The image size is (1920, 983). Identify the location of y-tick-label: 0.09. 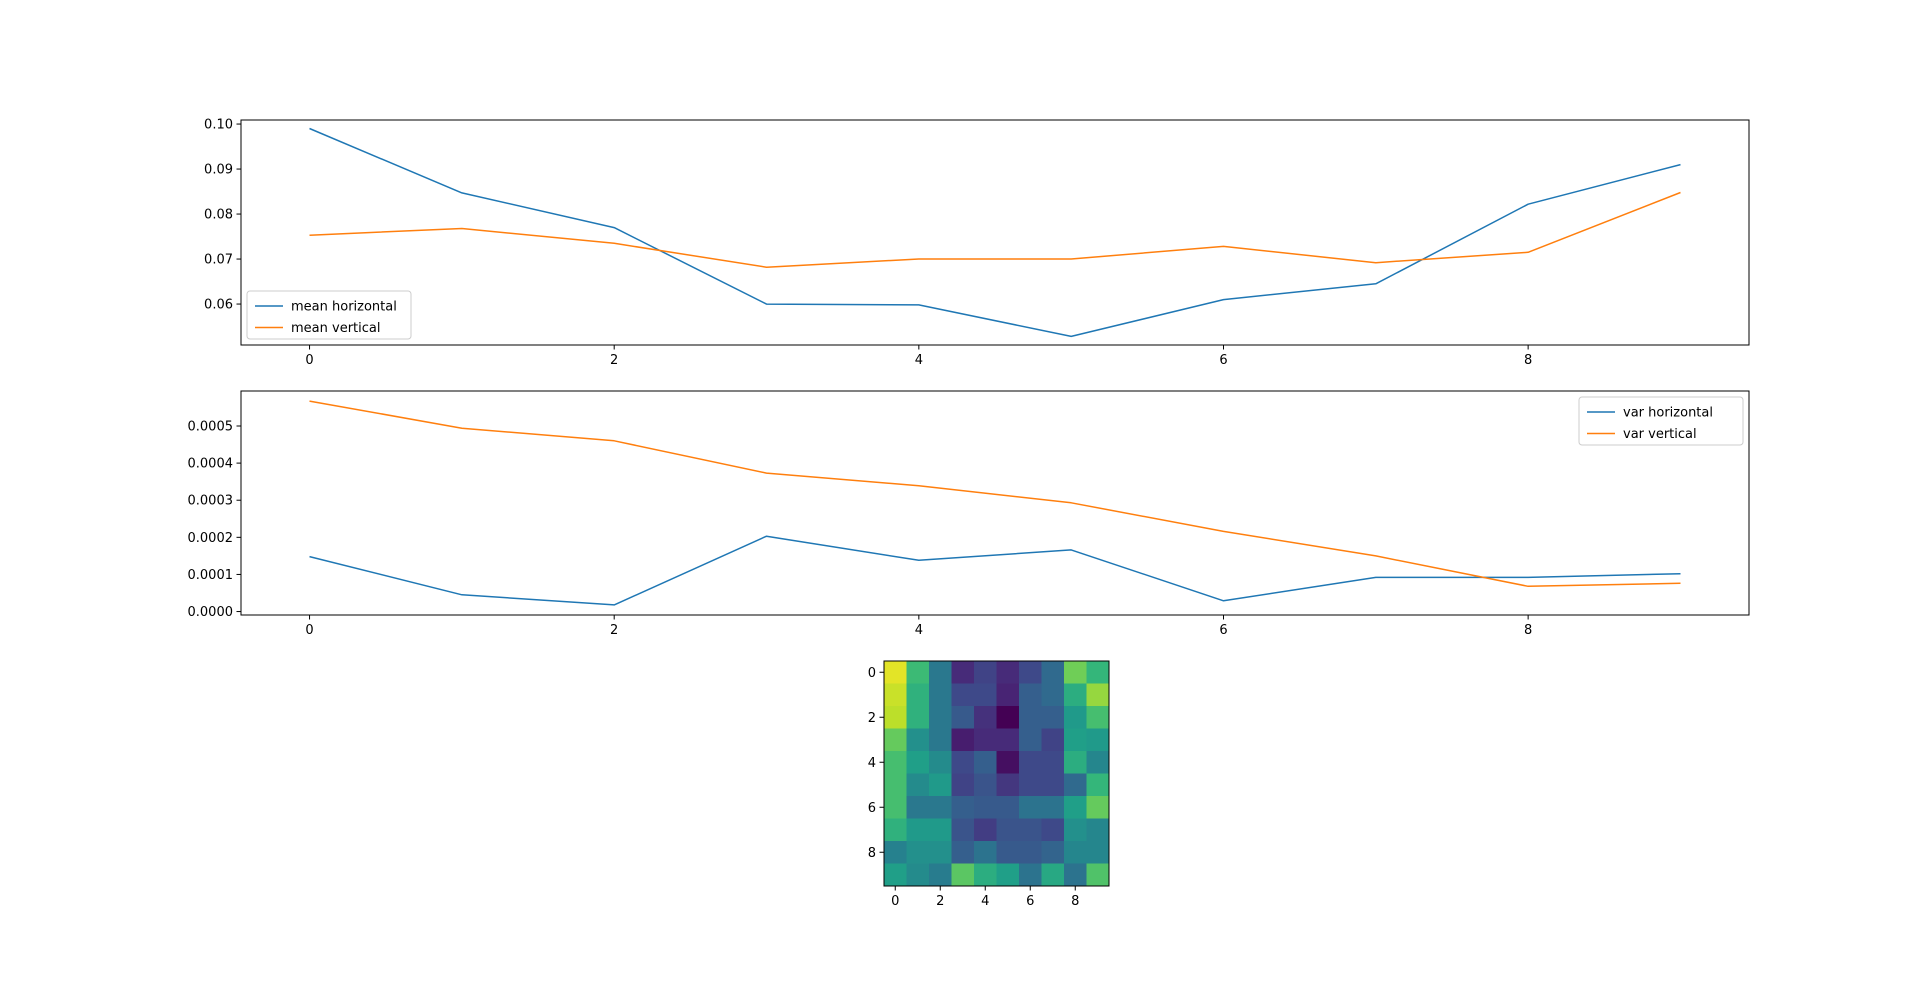
(218, 170).